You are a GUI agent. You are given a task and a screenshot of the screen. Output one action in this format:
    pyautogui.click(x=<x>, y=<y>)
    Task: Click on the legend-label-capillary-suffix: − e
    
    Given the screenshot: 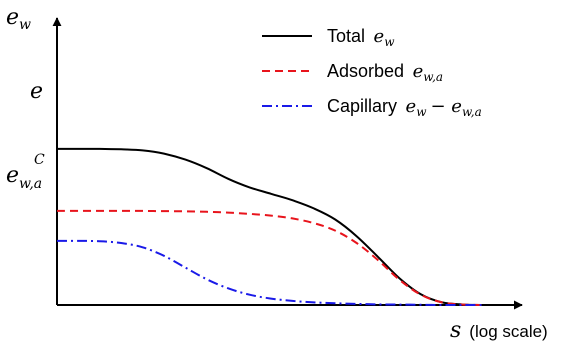 What is the action you would take?
    pyautogui.click(x=445, y=106)
    